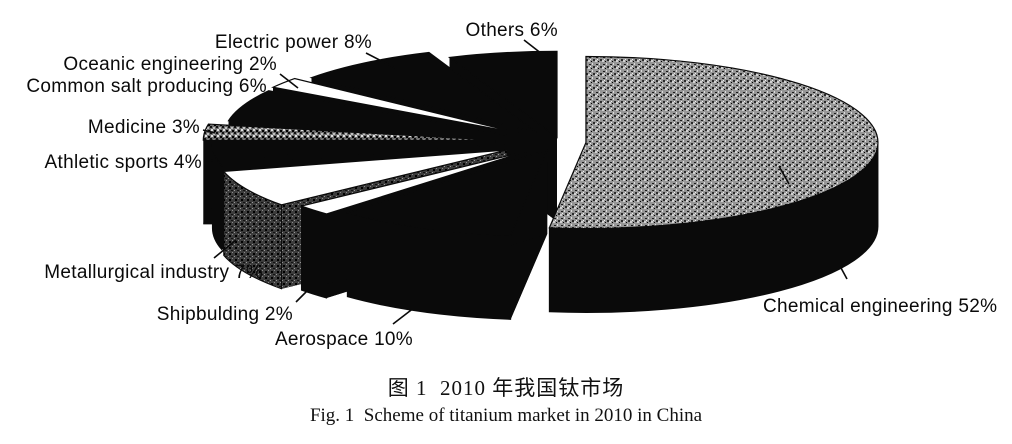 This screenshot has height=444, width=1012. I want to click on pie-label-shipbulding: Shipbulding 2%, so click(225, 314).